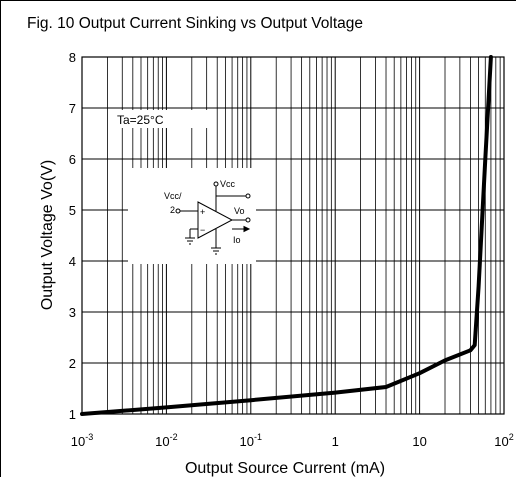  What do you see at coordinates (292, 440) in the screenshot?
I see `x-tick-labels: 10⁻³ 10⁻² 10⁻¹ 1 10 10²` at bounding box center [292, 440].